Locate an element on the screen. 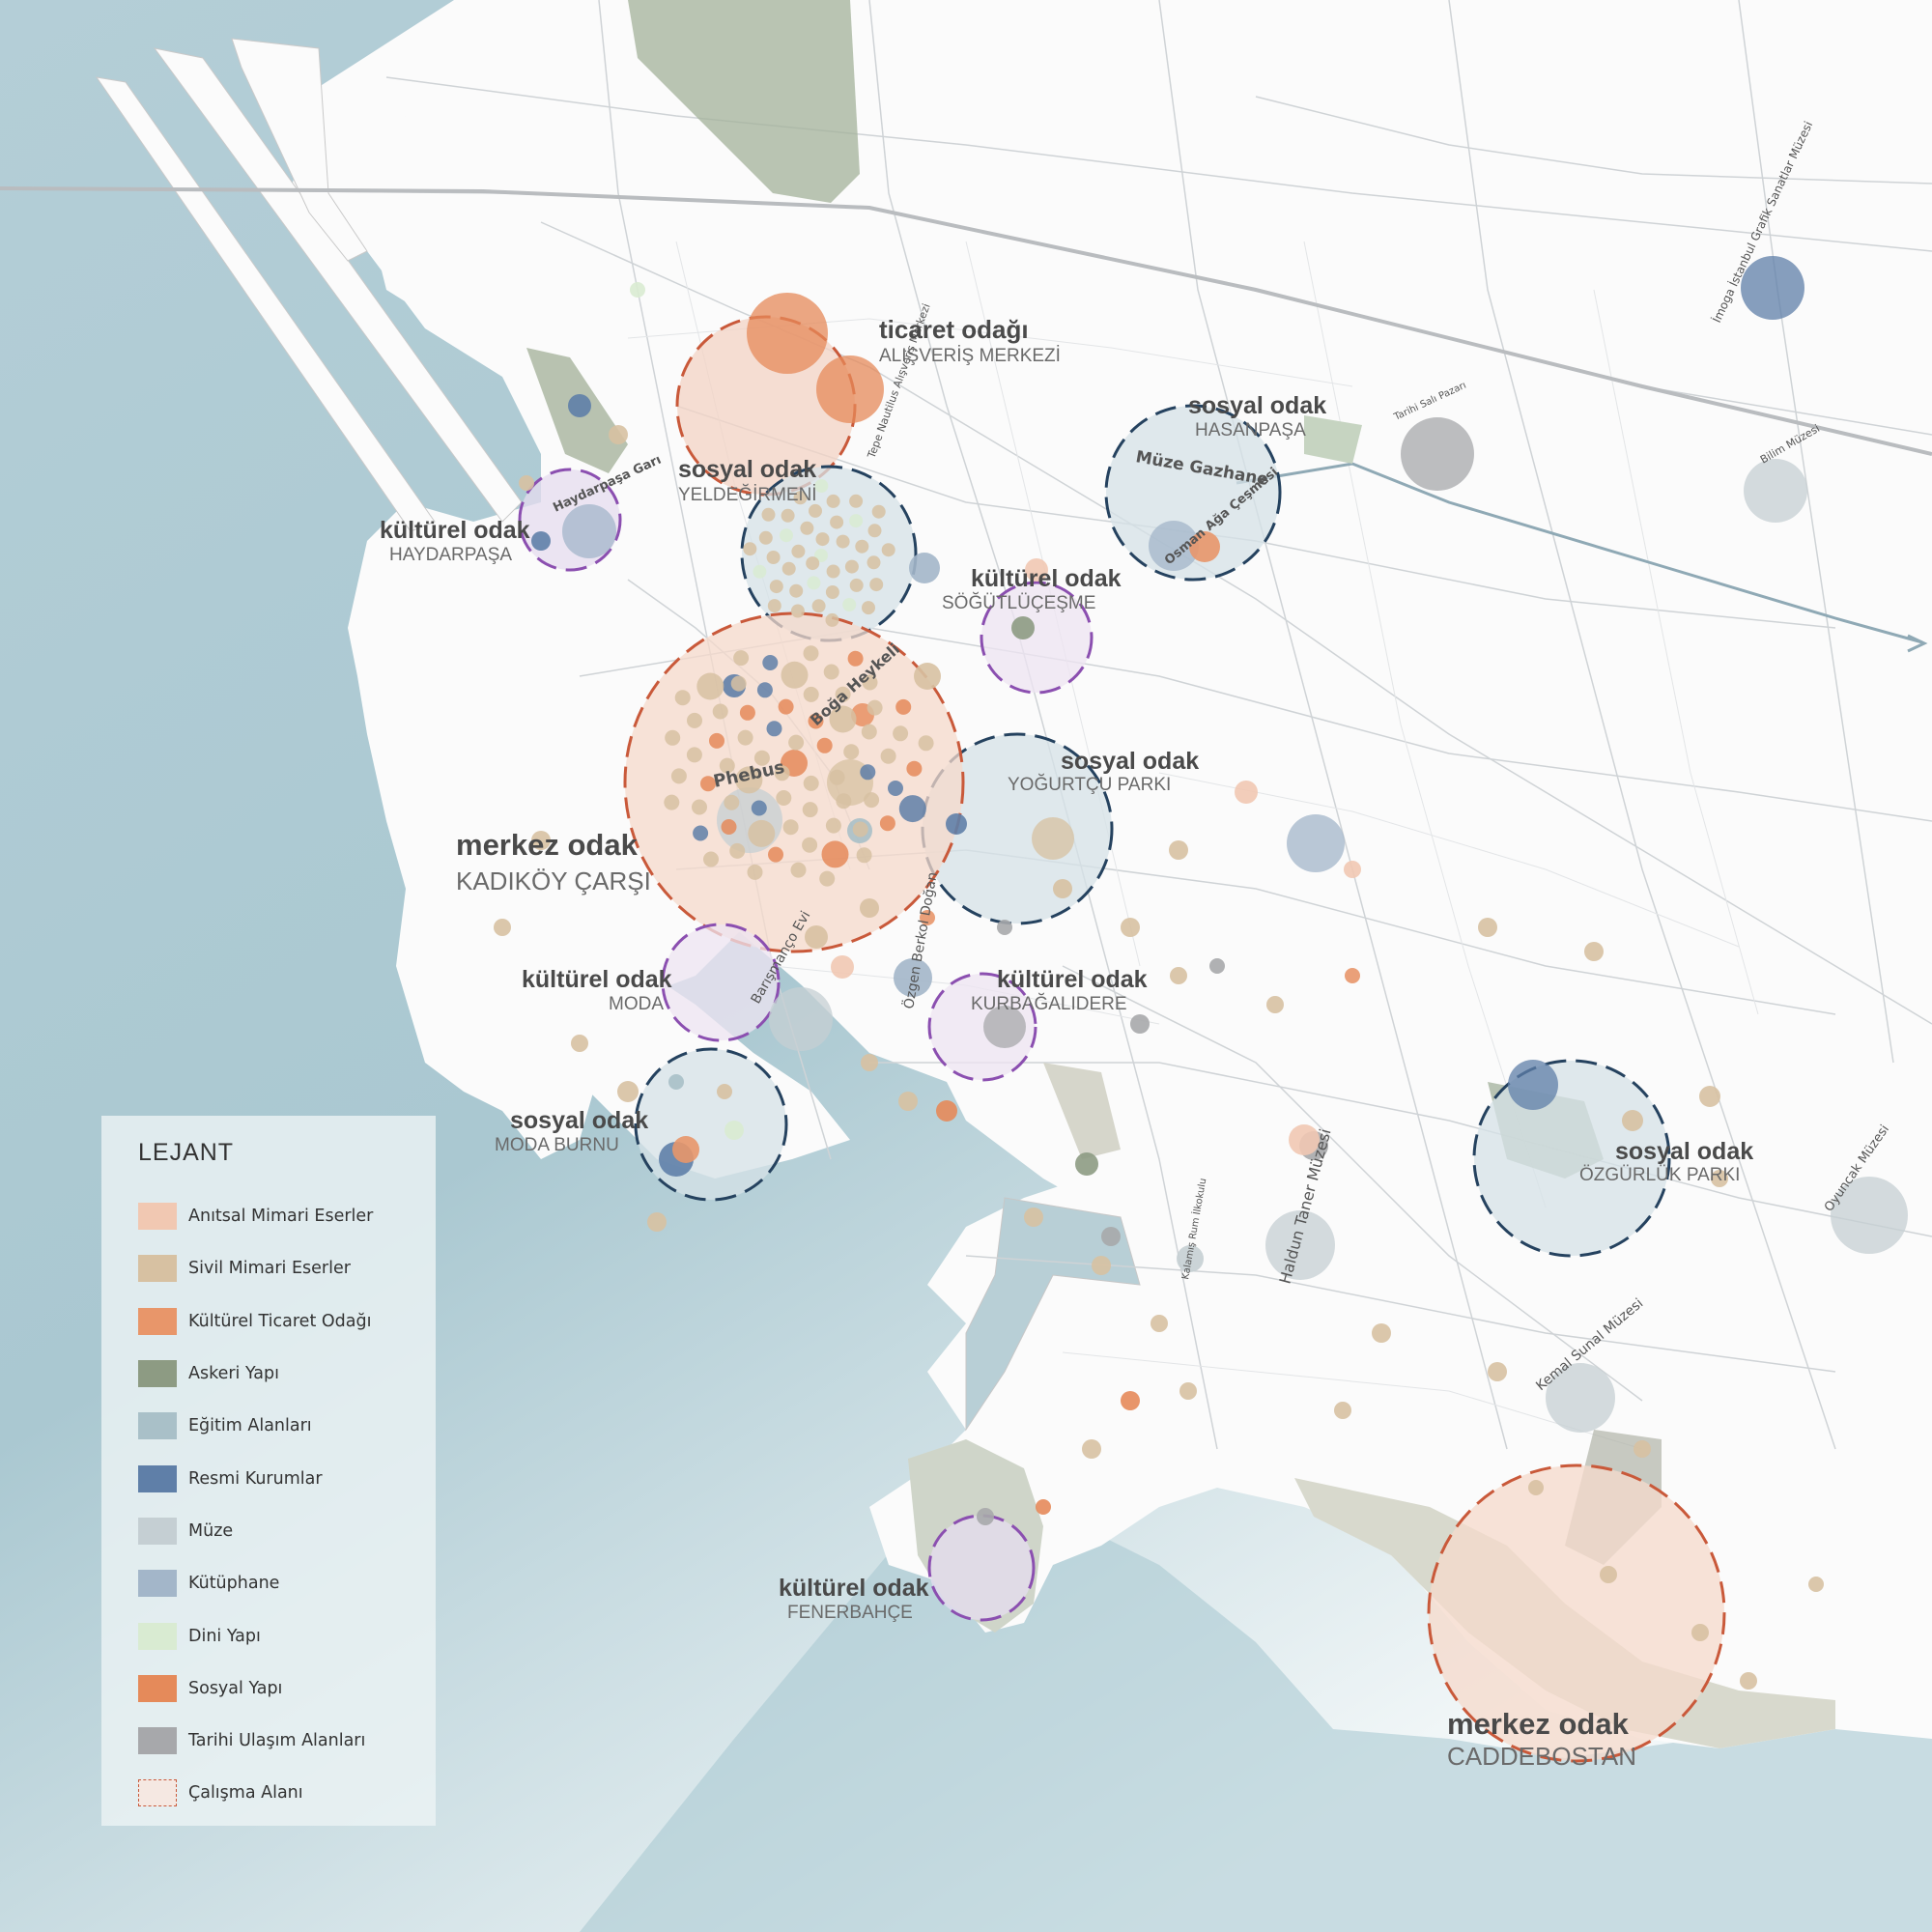 The image size is (1932, 1932). svg-text: KURBAĞALIDERE is located at coordinates (1049, 1003).